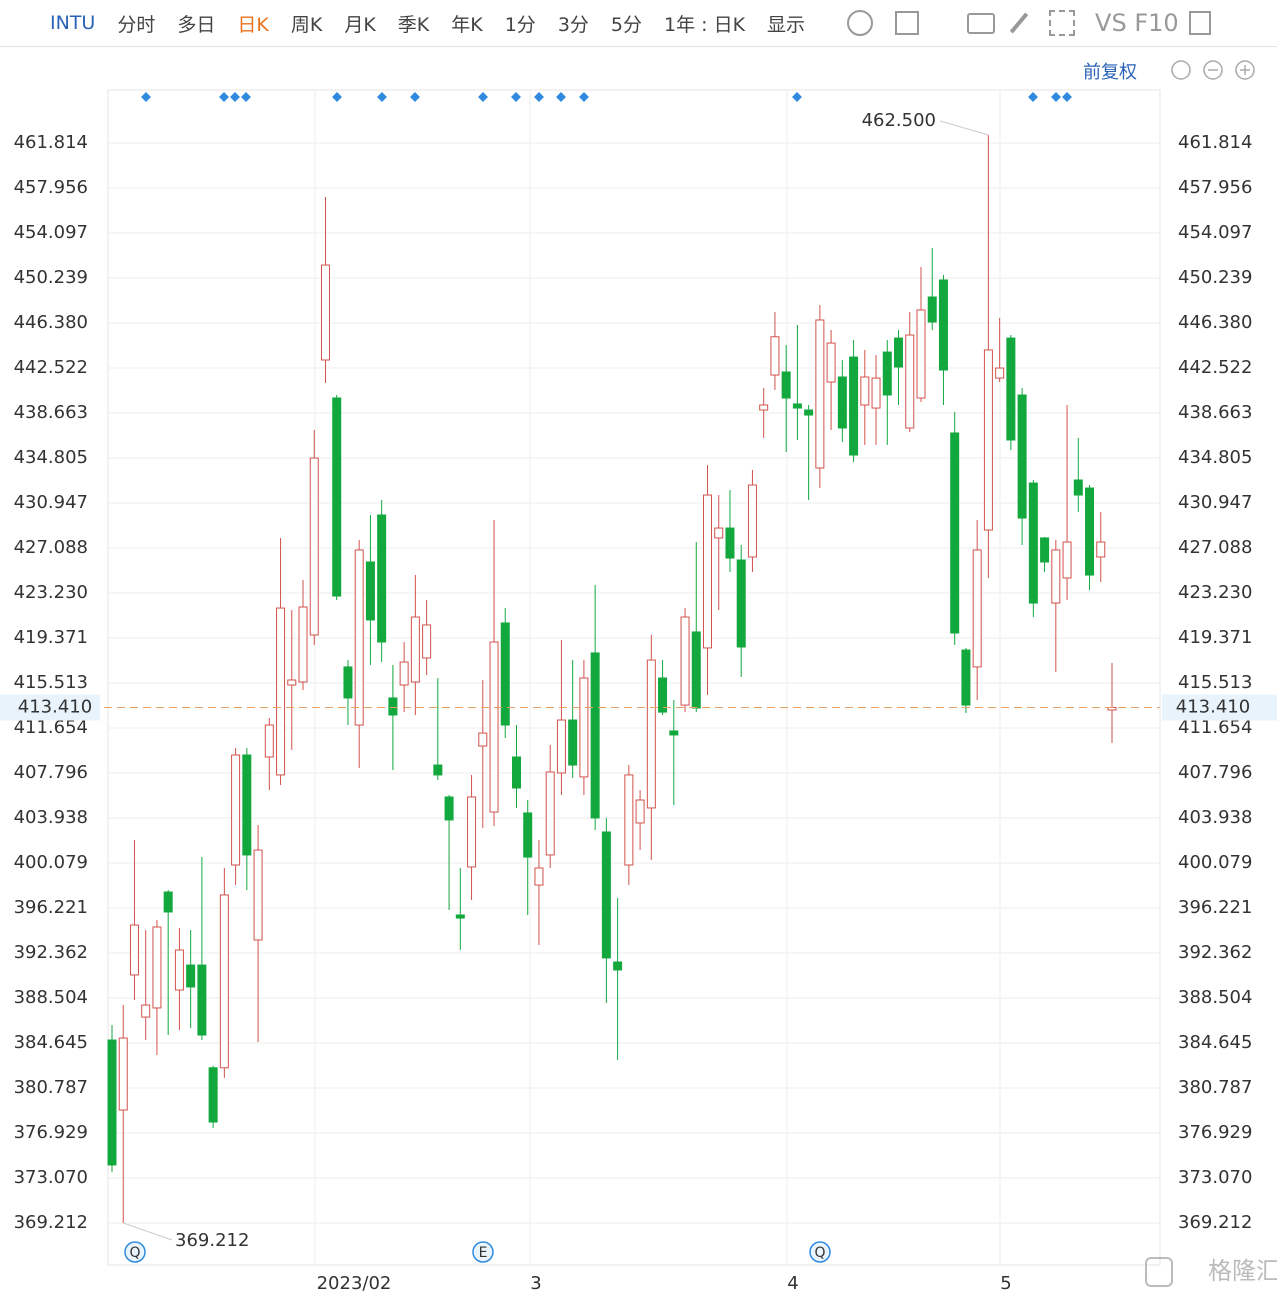  What do you see at coordinates (705, 24) in the screenshot?
I see `period-select: 1年 : 日K` at bounding box center [705, 24].